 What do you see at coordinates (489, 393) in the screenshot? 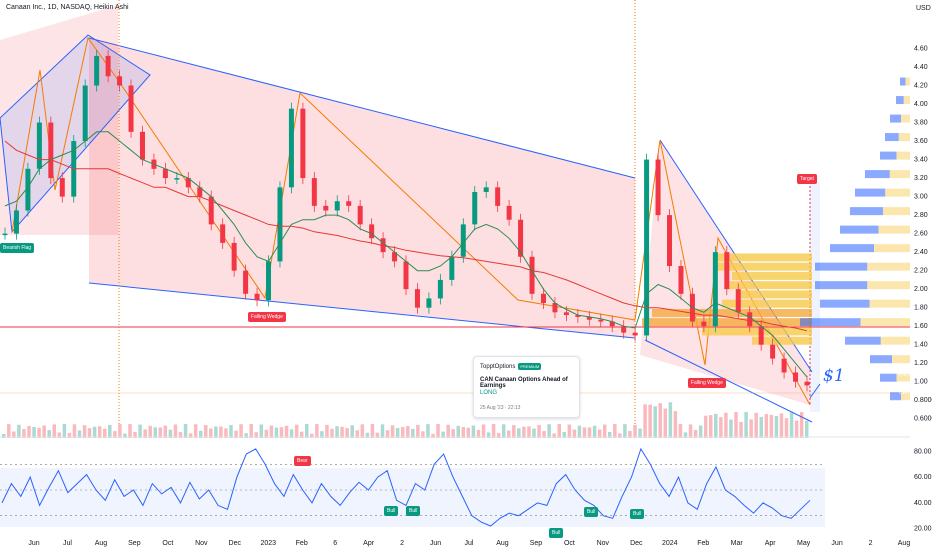
I see `idea-direction: LONG` at bounding box center [489, 393].